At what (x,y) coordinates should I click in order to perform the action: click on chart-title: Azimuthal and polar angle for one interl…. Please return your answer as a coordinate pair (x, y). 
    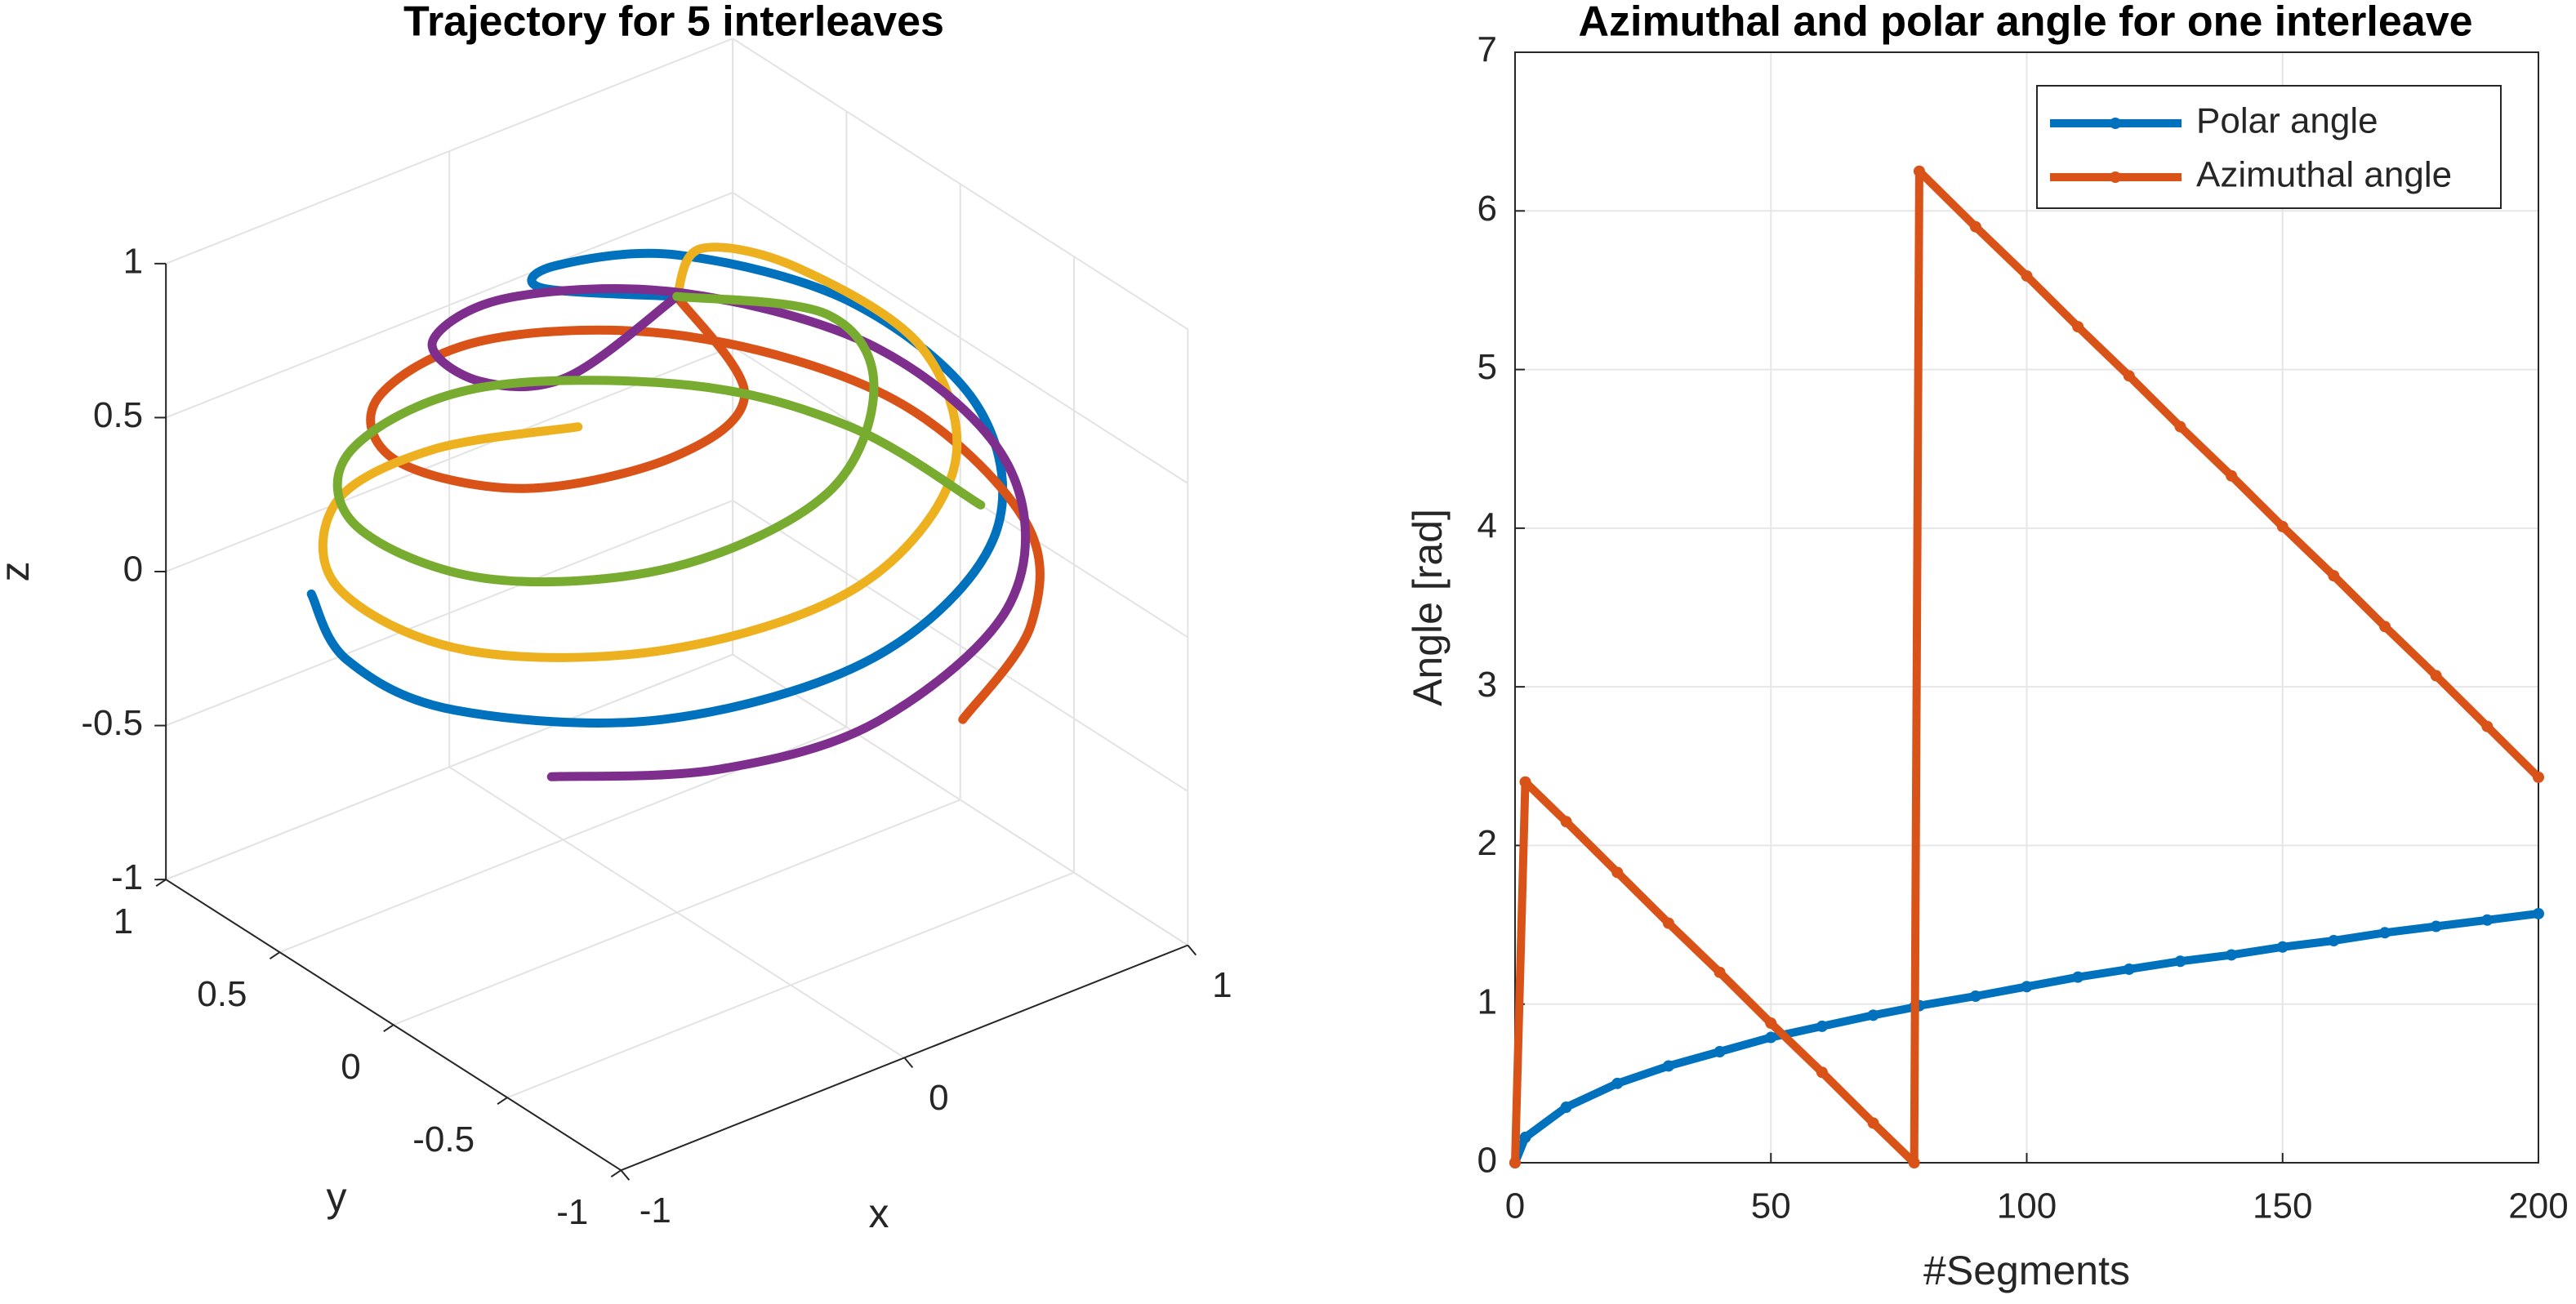
    Looking at the image, I should click on (2025, 23).